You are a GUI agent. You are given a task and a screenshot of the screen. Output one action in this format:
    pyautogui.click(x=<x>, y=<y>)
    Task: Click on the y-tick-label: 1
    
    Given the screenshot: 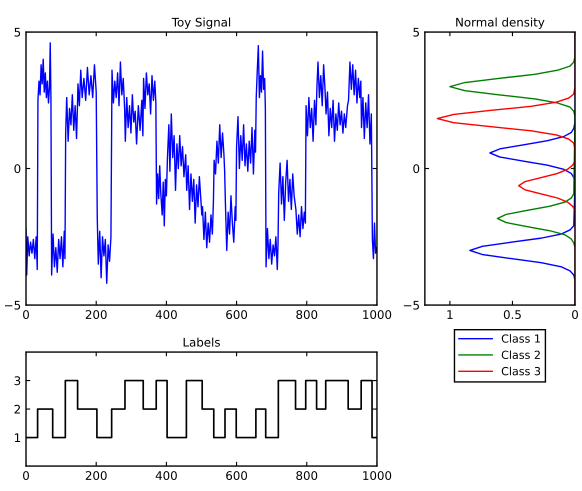 What is the action you would take?
    pyautogui.click(x=17, y=437)
    